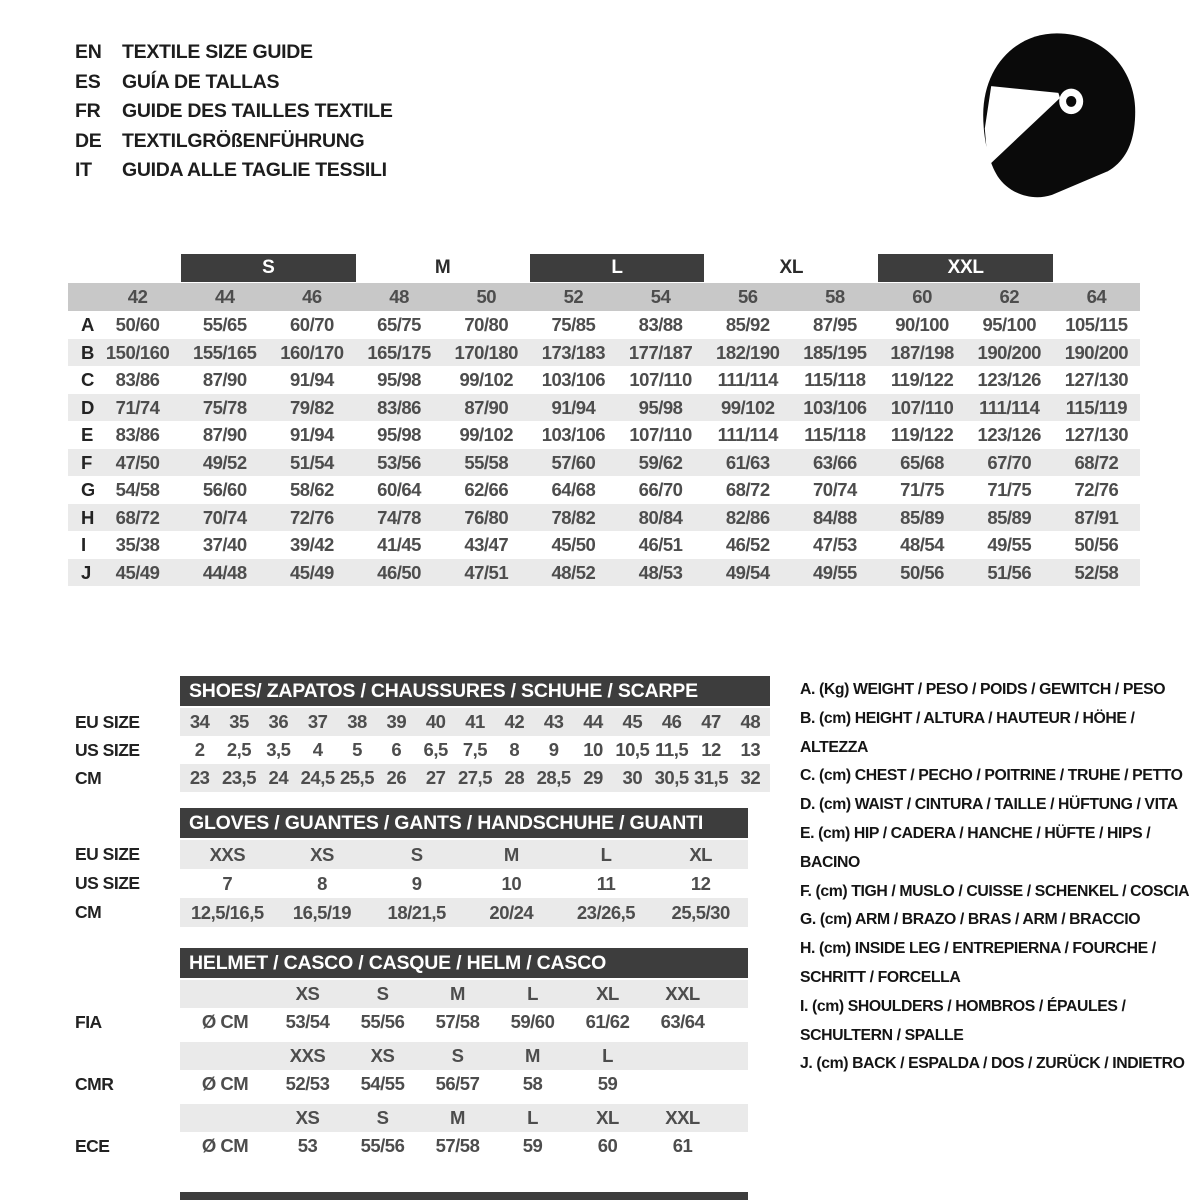 This screenshot has width=1200, height=1200. I want to click on size-value: 150/160, so click(137, 352).